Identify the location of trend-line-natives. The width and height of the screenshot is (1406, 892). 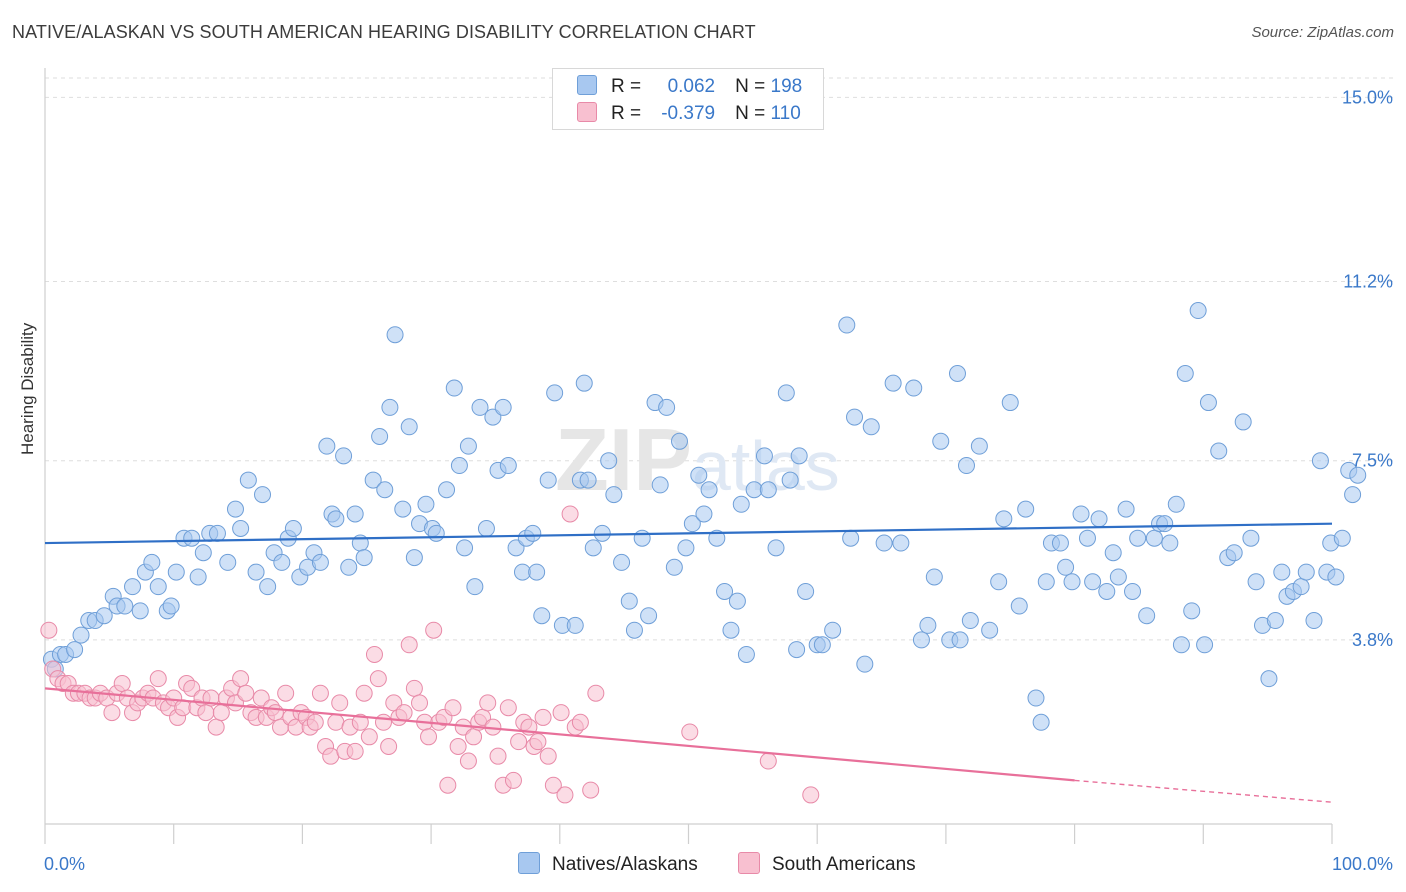
(688, 533).